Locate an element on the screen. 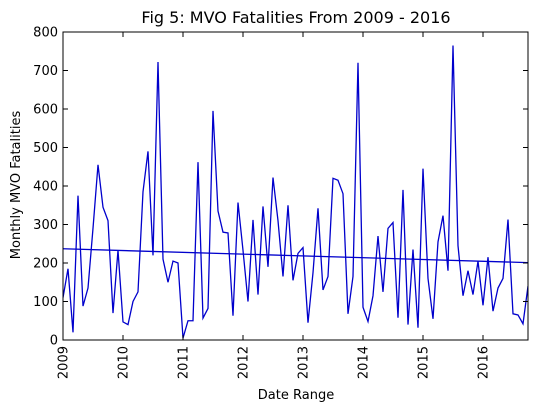  y-tick-label: 800 is located at coordinates (45, 33).